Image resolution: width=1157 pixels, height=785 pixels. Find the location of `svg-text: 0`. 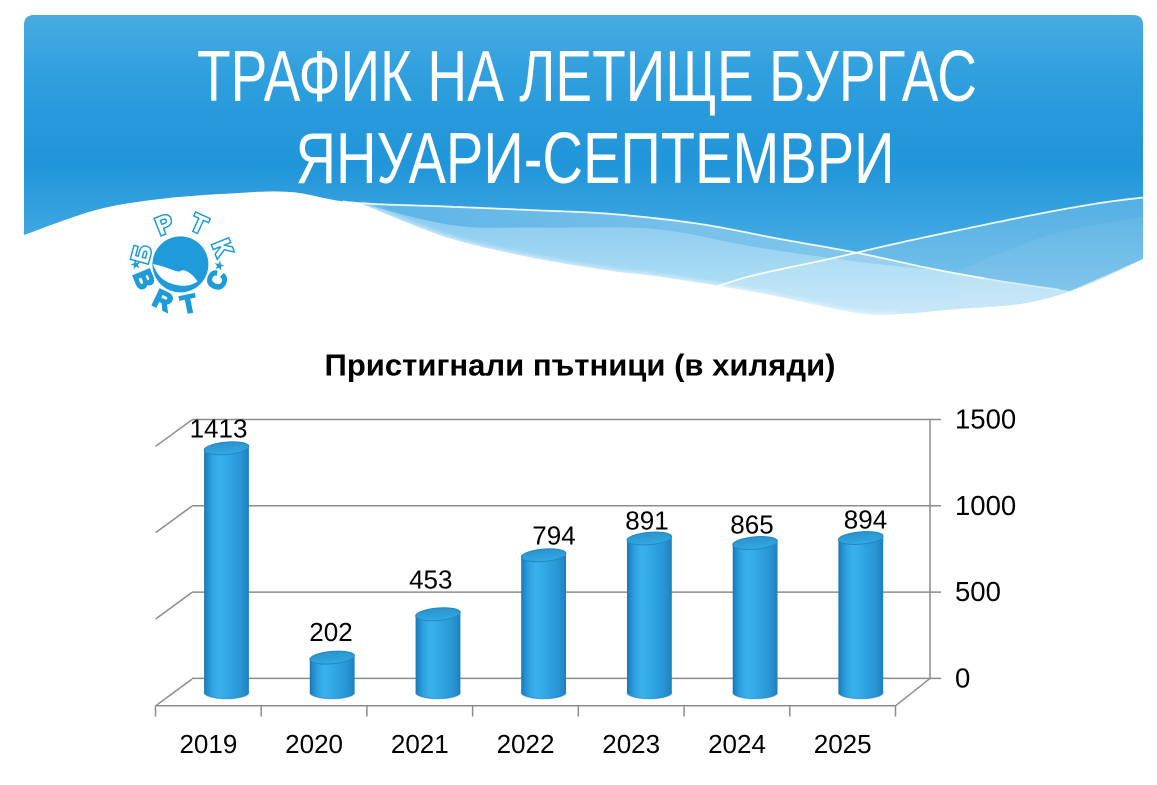

svg-text: 0 is located at coordinates (962, 678).